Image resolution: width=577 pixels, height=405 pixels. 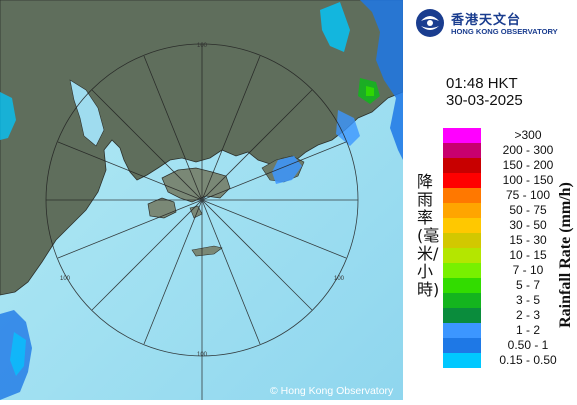 I want to click on legend-label: 50 - 75, so click(x=528, y=210).